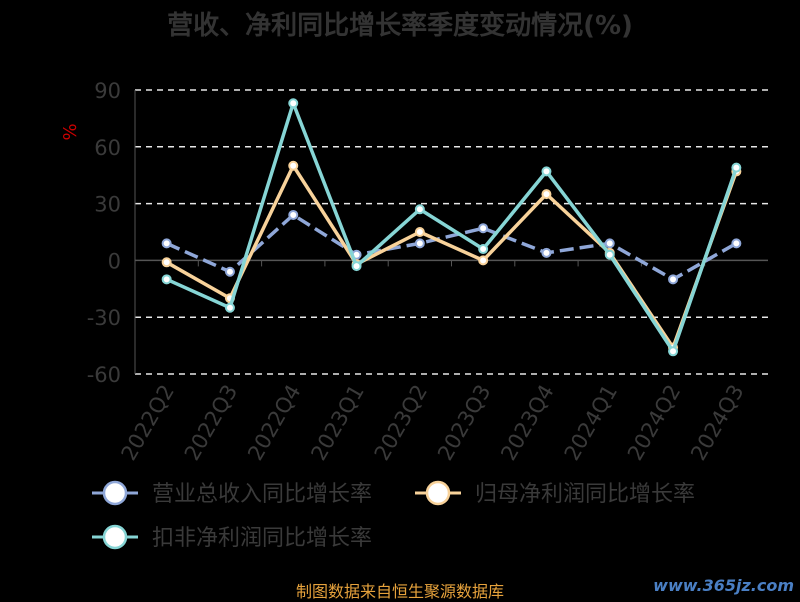 This screenshot has width=800, height=602. Describe the element at coordinates (104, 375) in the screenshot. I see `y-tick-label: -60` at that location.